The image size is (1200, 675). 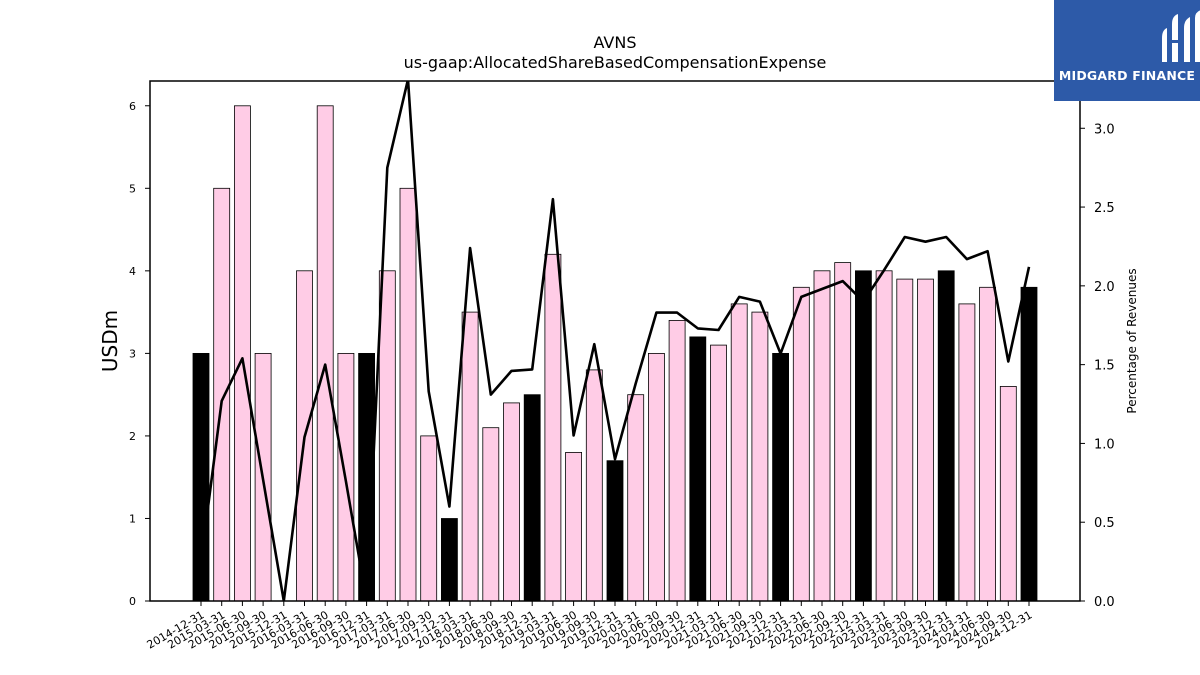 I want to click on y2-tick-label: 2.5, so click(x=1104, y=208).